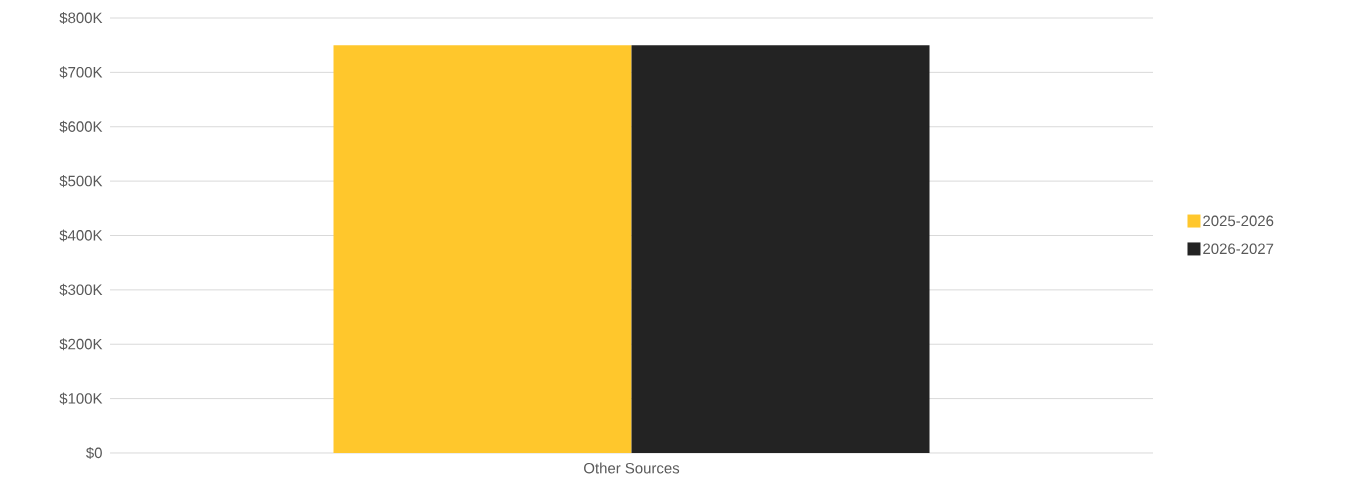 This screenshot has width=1364, height=503. I want to click on y-tick-label: $100K, so click(81, 398).